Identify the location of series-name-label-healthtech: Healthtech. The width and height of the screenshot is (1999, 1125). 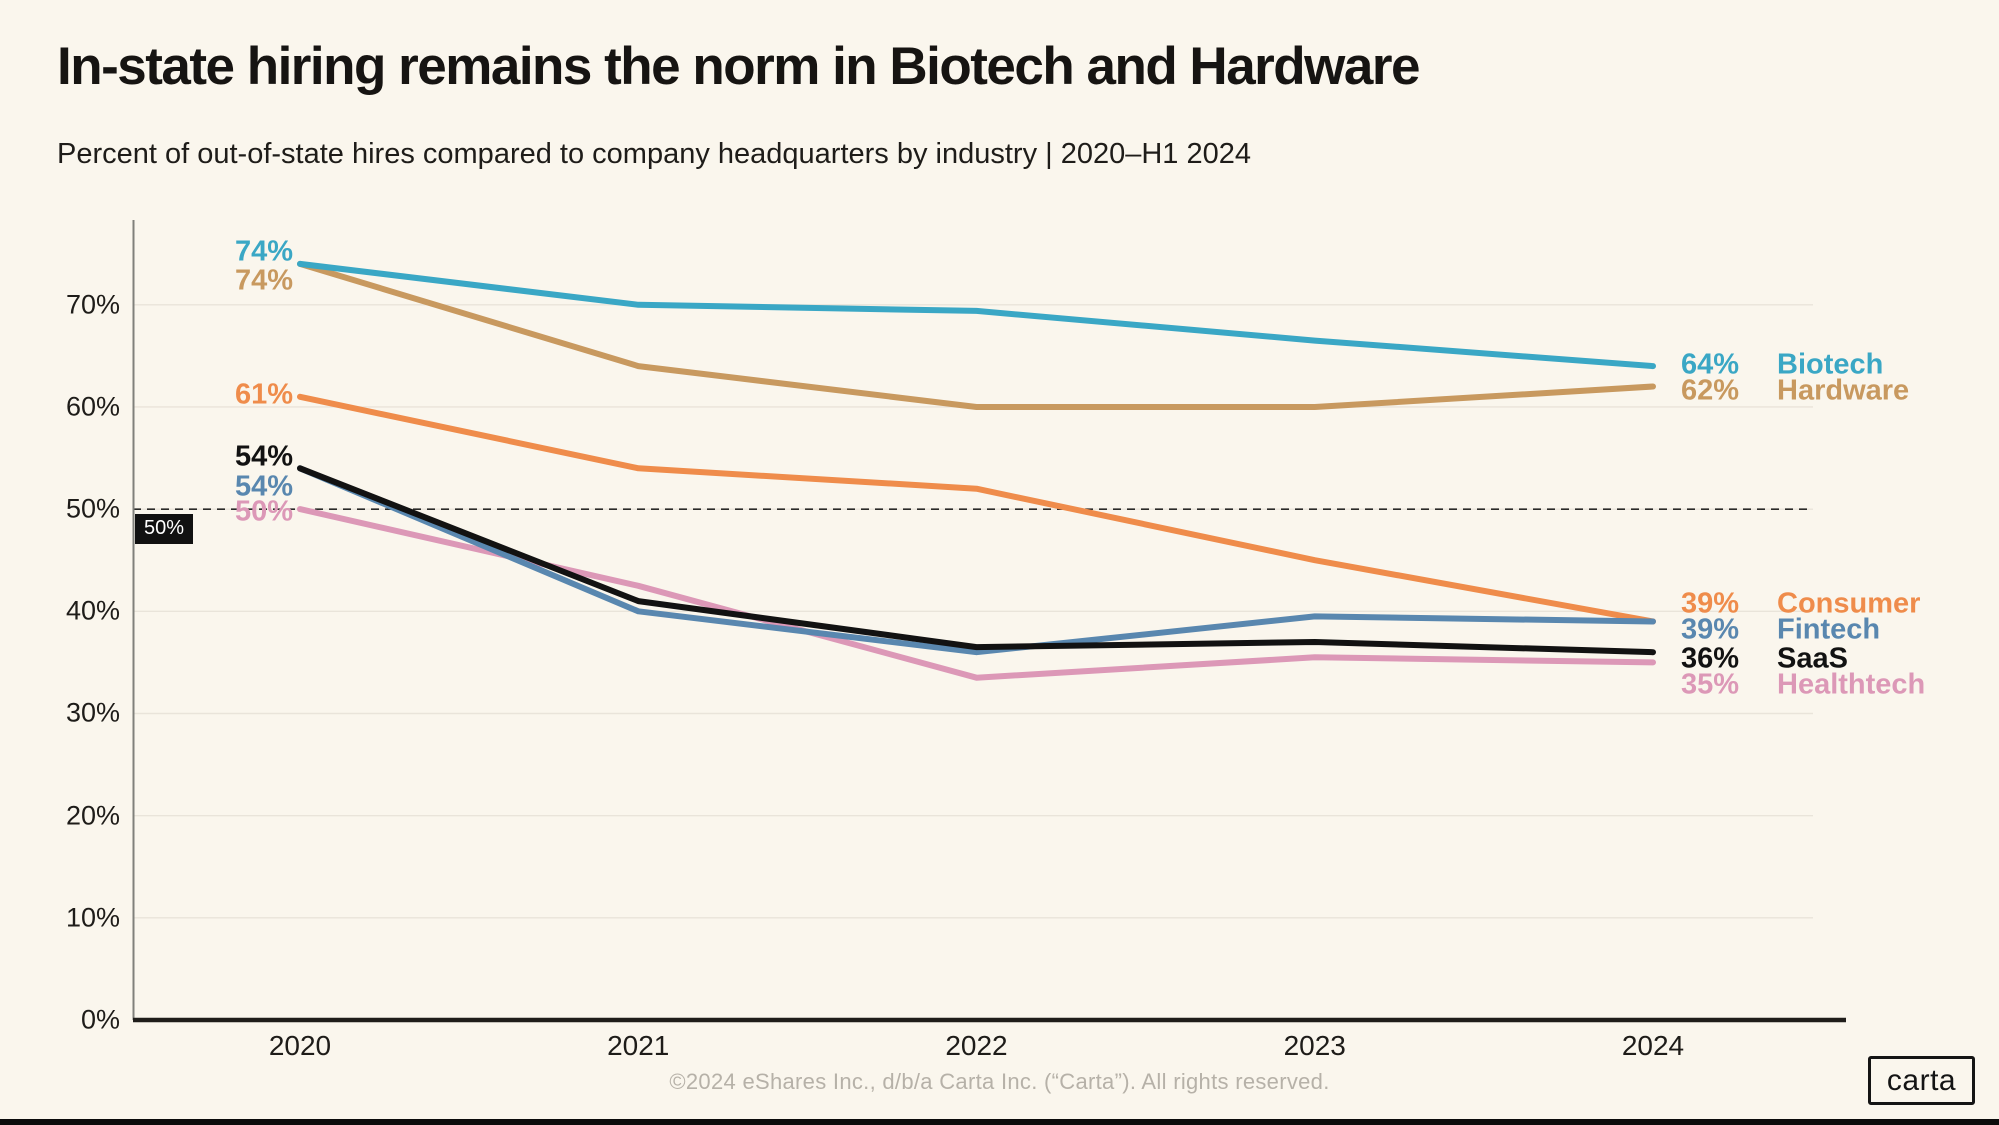
(1851, 684).